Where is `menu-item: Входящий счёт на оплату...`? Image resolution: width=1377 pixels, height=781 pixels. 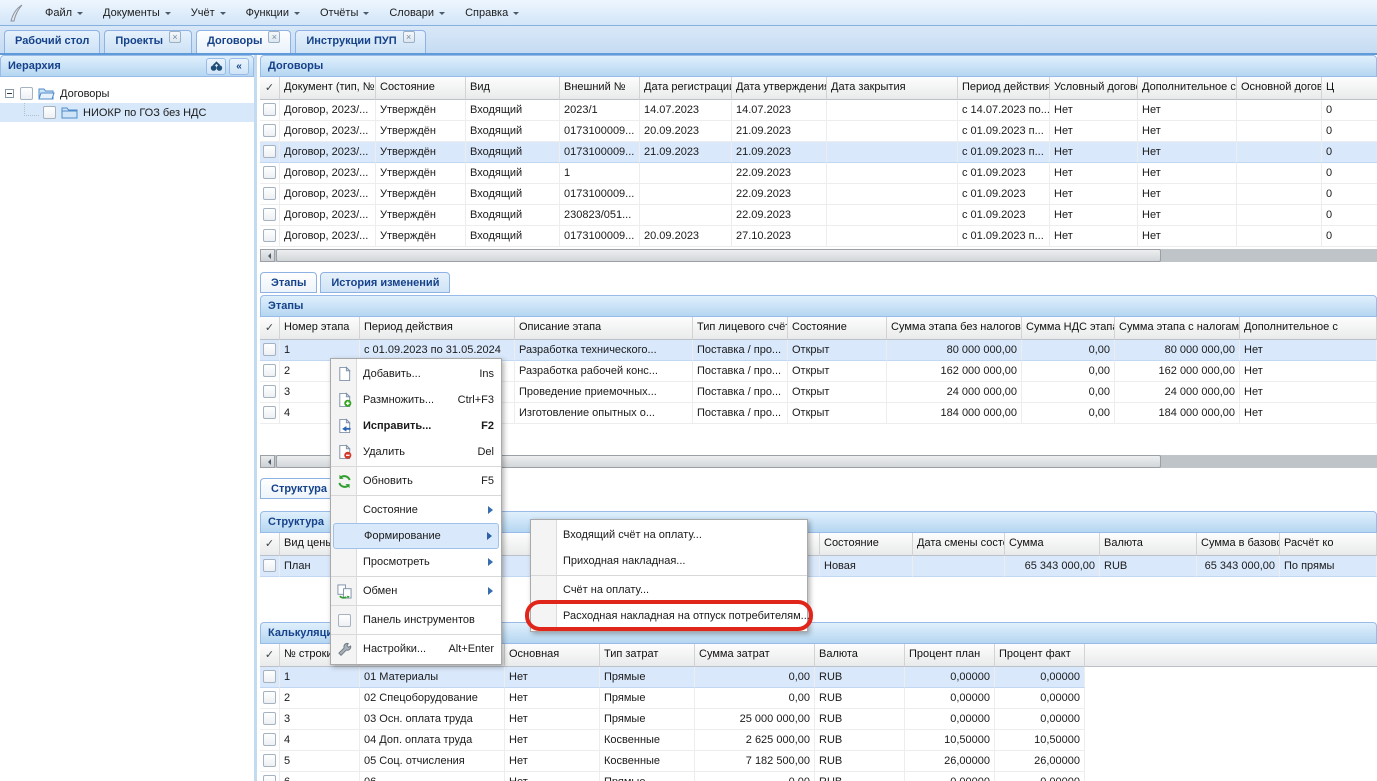
menu-item: Входящий счёт на оплату... is located at coordinates (669, 535).